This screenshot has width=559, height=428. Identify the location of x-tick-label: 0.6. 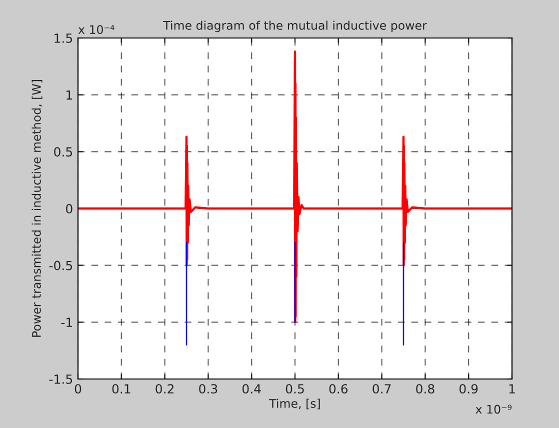
(338, 389).